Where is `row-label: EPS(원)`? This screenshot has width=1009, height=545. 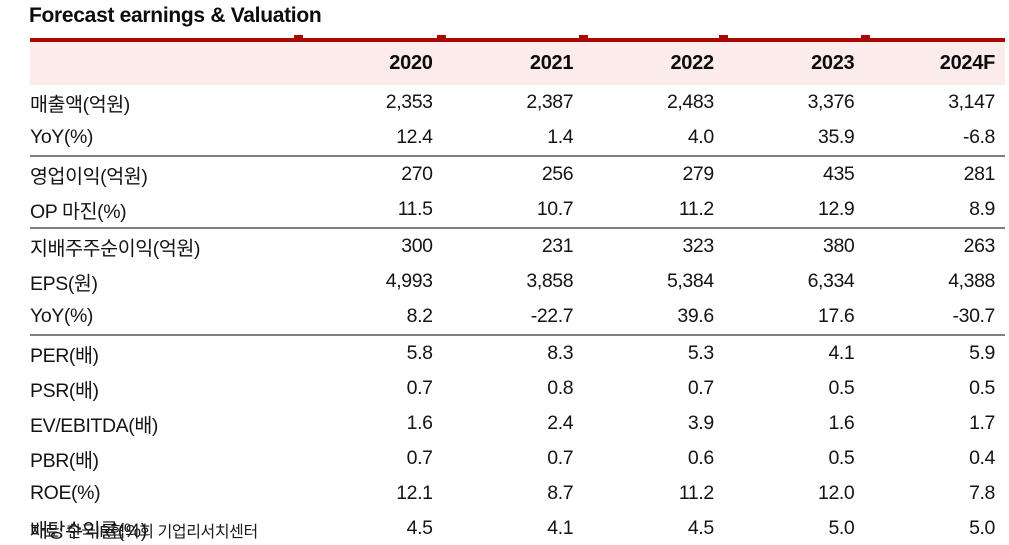
row-label: EPS(원) is located at coordinates (64, 284).